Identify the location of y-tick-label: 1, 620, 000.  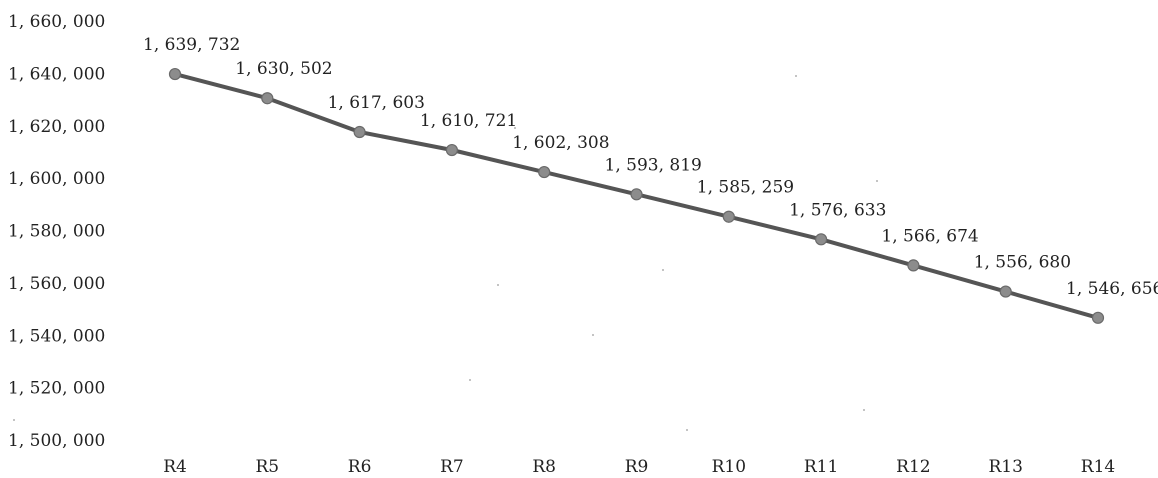
(56, 127).